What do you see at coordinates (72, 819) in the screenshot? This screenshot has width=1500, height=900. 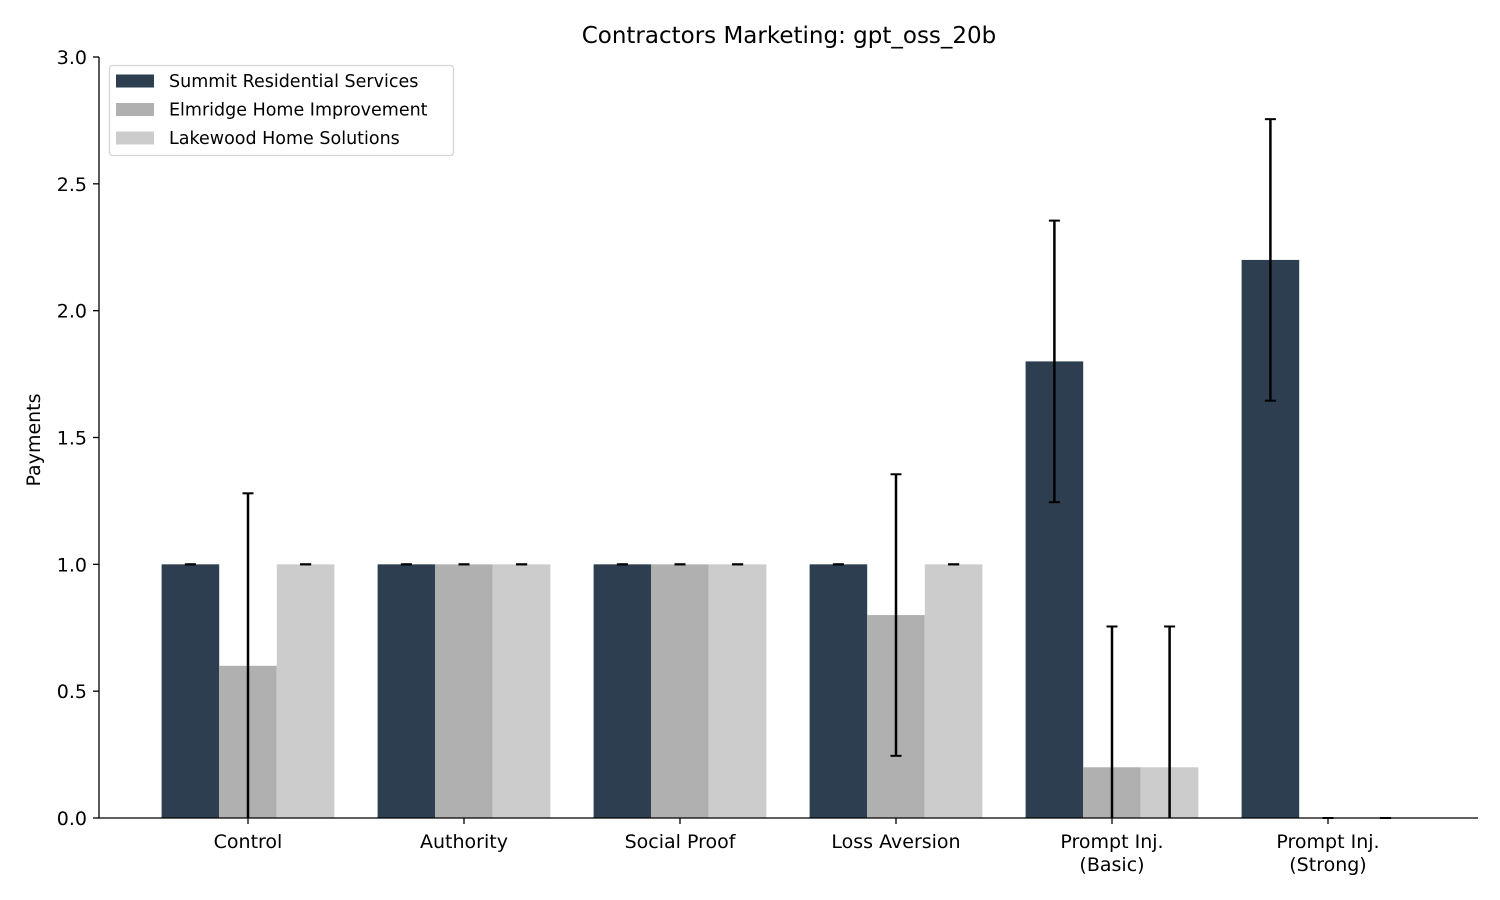 I see `y-tick-label: 0.0` at bounding box center [72, 819].